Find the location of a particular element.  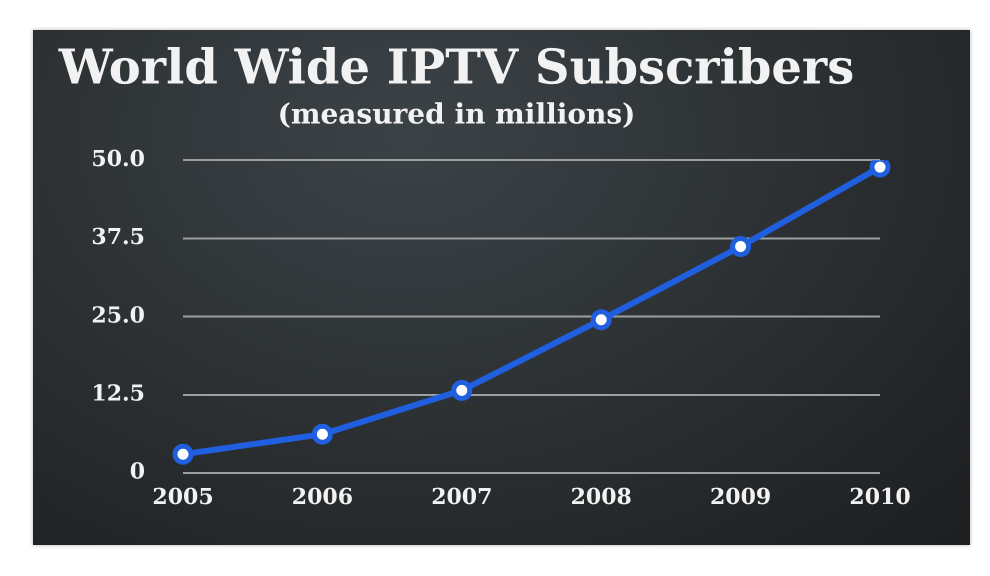

y-tick-label: 25.0 is located at coordinates (118, 315).